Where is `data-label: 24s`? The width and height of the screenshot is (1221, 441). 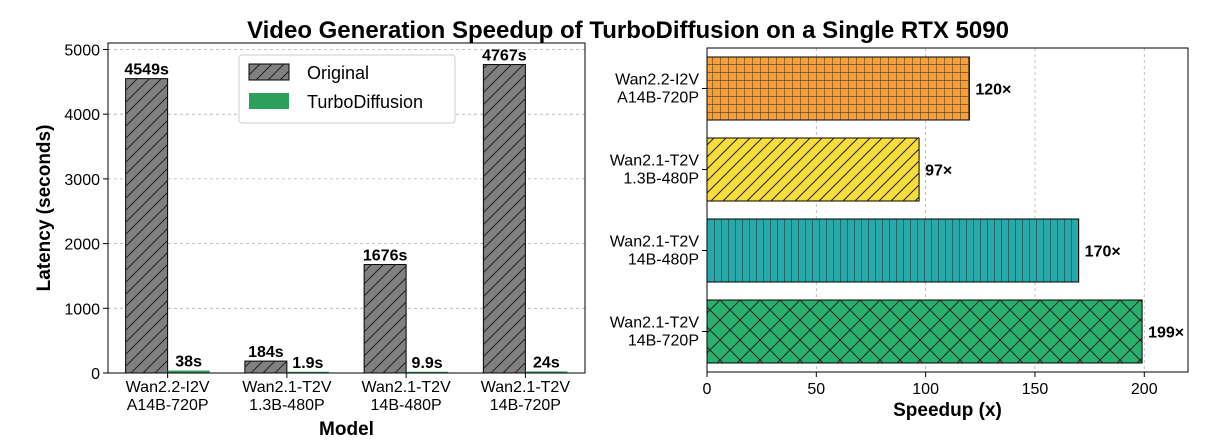 data-label: 24s is located at coordinates (546, 362).